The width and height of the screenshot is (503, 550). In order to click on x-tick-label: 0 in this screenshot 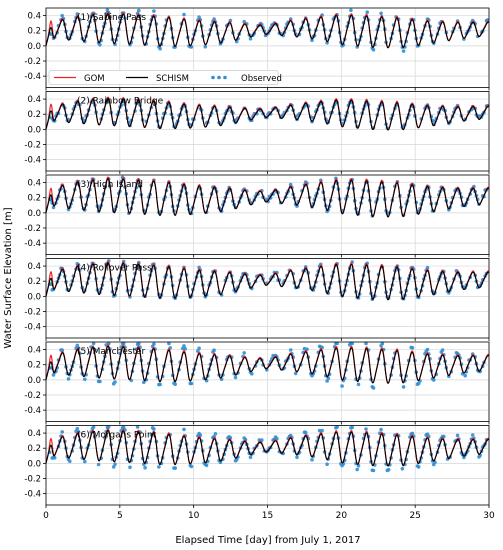, I will do `click(46, 516)`.